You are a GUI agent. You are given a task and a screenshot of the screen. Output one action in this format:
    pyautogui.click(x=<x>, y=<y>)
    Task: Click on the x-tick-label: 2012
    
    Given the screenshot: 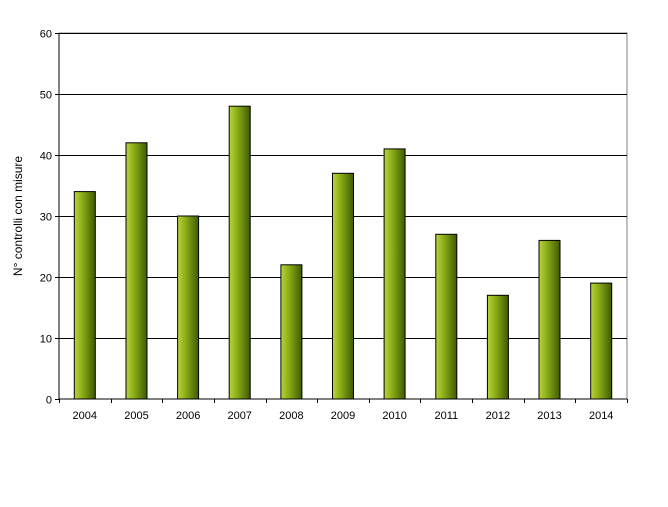 What is the action you would take?
    pyautogui.click(x=498, y=416)
    